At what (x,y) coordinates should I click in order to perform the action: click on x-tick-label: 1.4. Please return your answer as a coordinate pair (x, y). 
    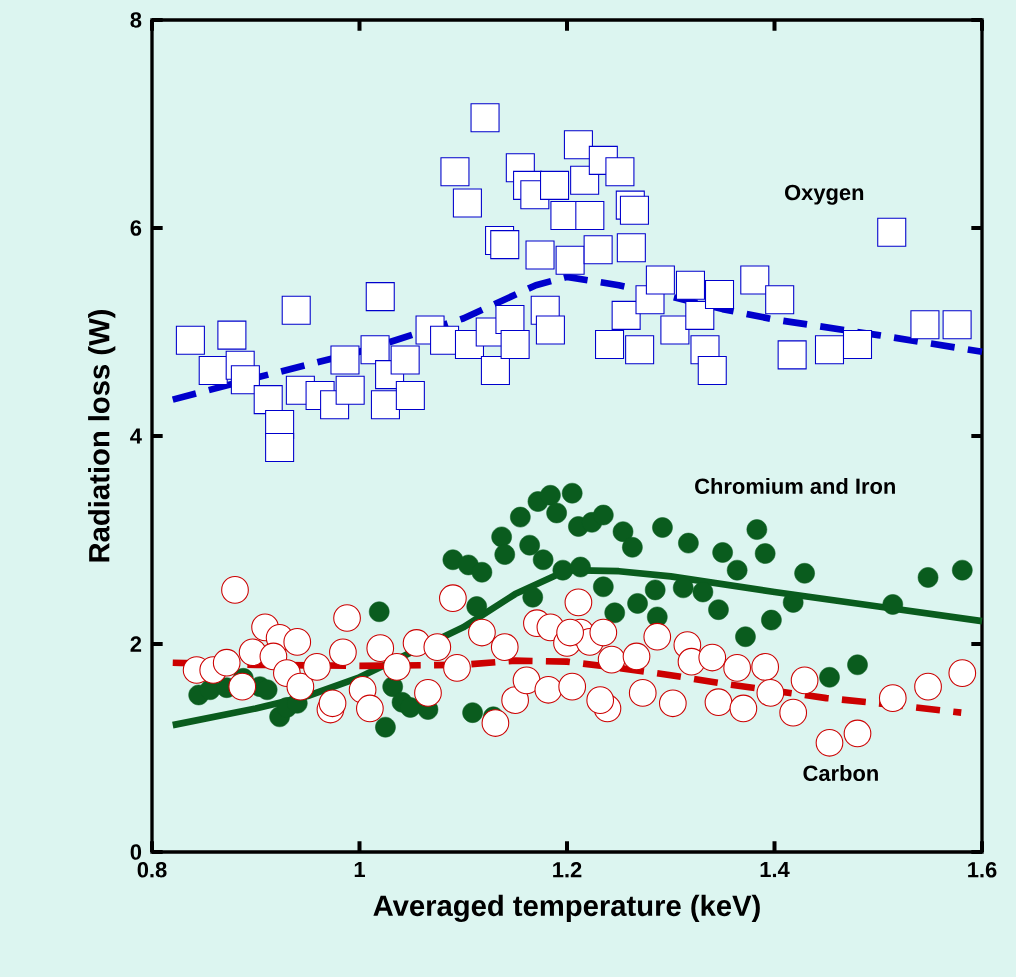
    Looking at the image, I should click on (775, 870).